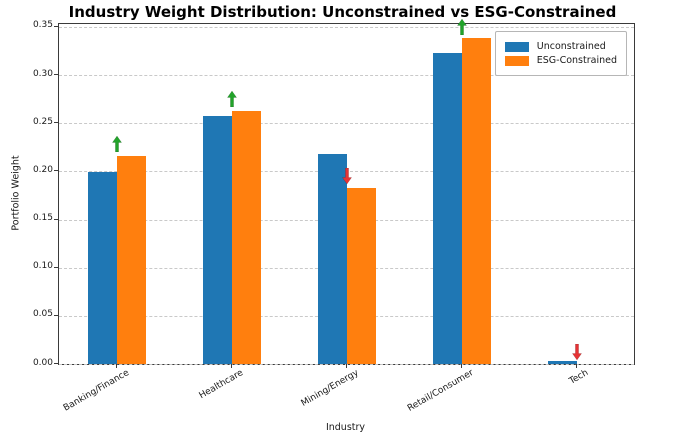  What do you see at coordinates (42, 73) in the screenshot?
I see `y-tick-label: 0.30` at bounding box center [42, 73].